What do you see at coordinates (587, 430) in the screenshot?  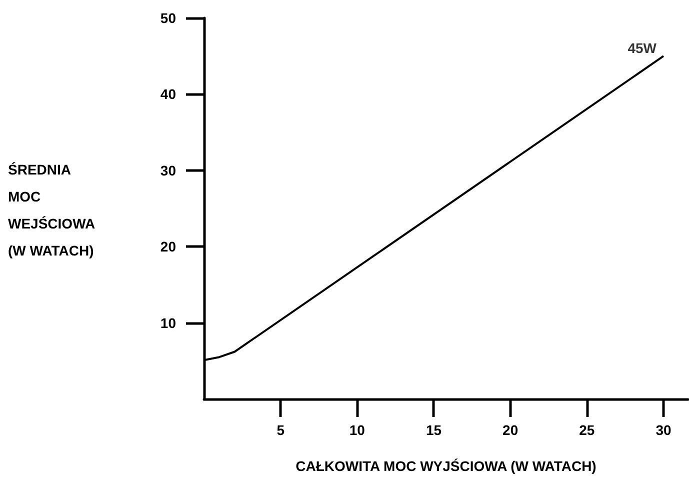 I see `x-tick-label: 25` at bounding box center [587, 430].